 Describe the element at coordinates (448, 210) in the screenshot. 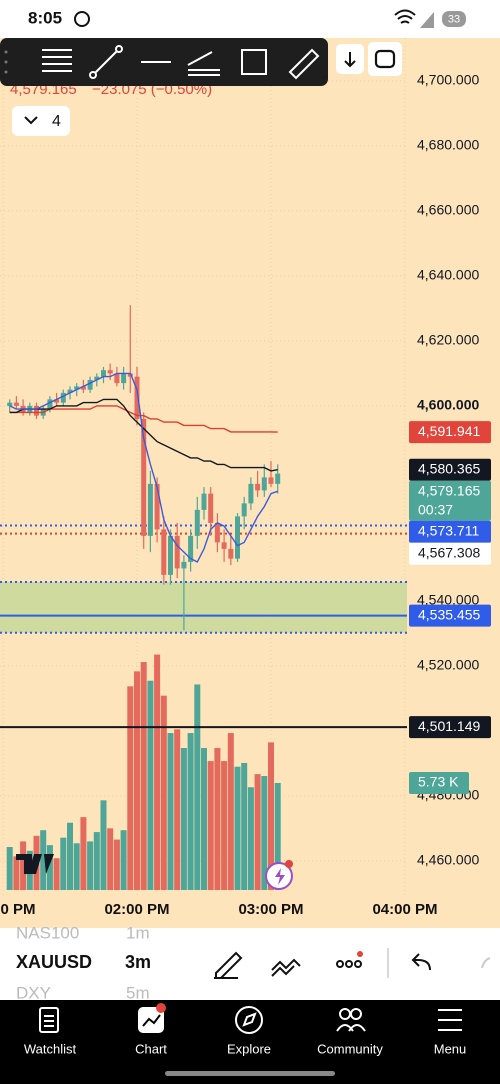

I see `y-tick-label: 4,660.000` at that location.